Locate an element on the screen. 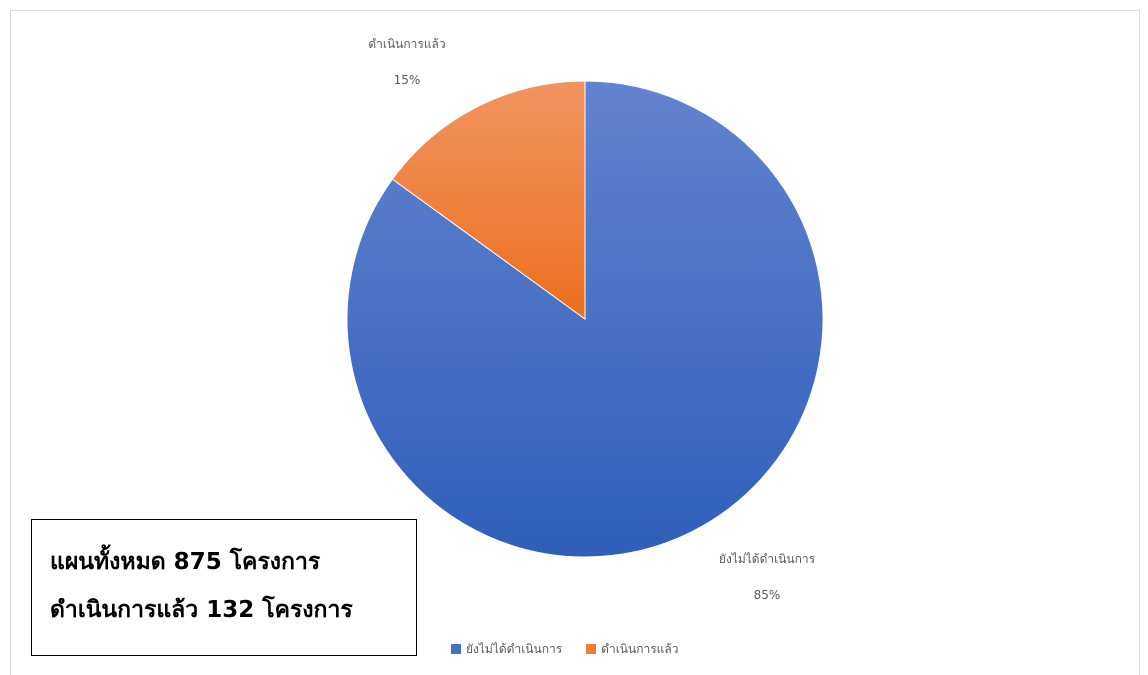  legend-swatch-orange is located at coordinates (591, 649).